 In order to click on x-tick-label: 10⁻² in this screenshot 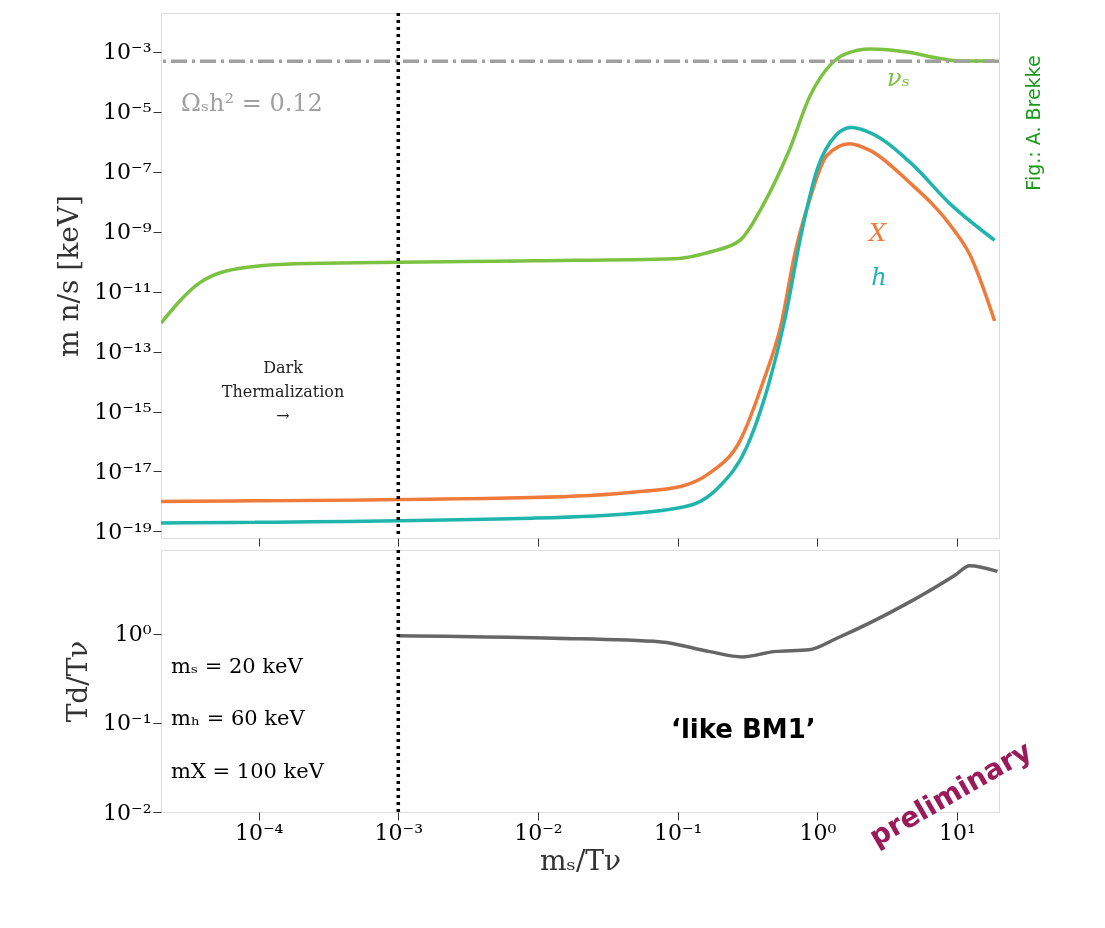, I will do `click(538, 832)`.